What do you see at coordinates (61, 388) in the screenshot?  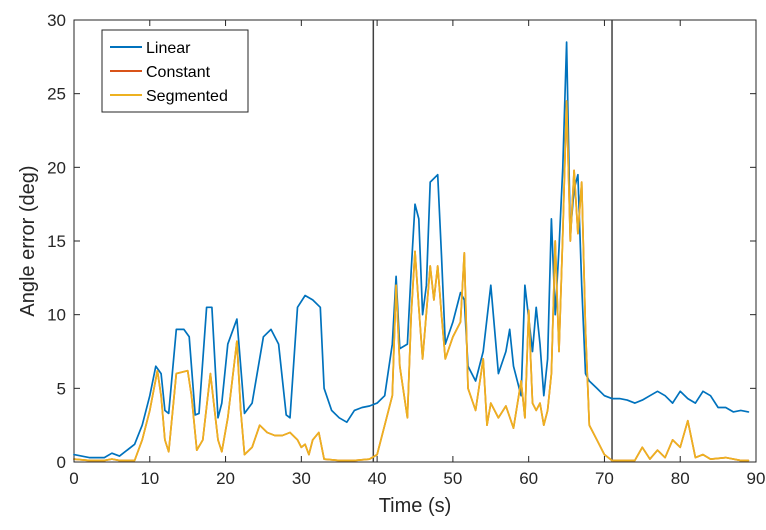 I see `y-tick-label: 5` at bounding box center [61, 388].